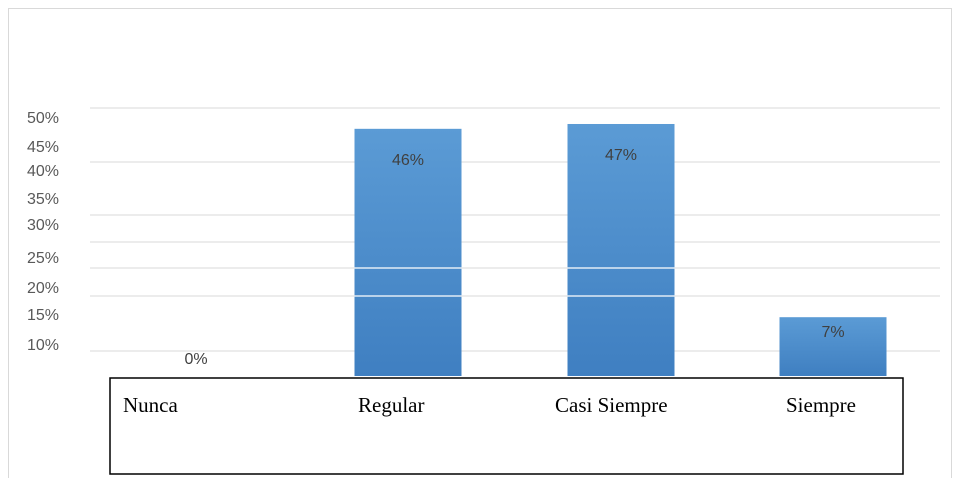  What do you see at coordinates (43, 315) in the screenshot?
I see `y-tick-label: 15%` at bounding box center [43, 315].